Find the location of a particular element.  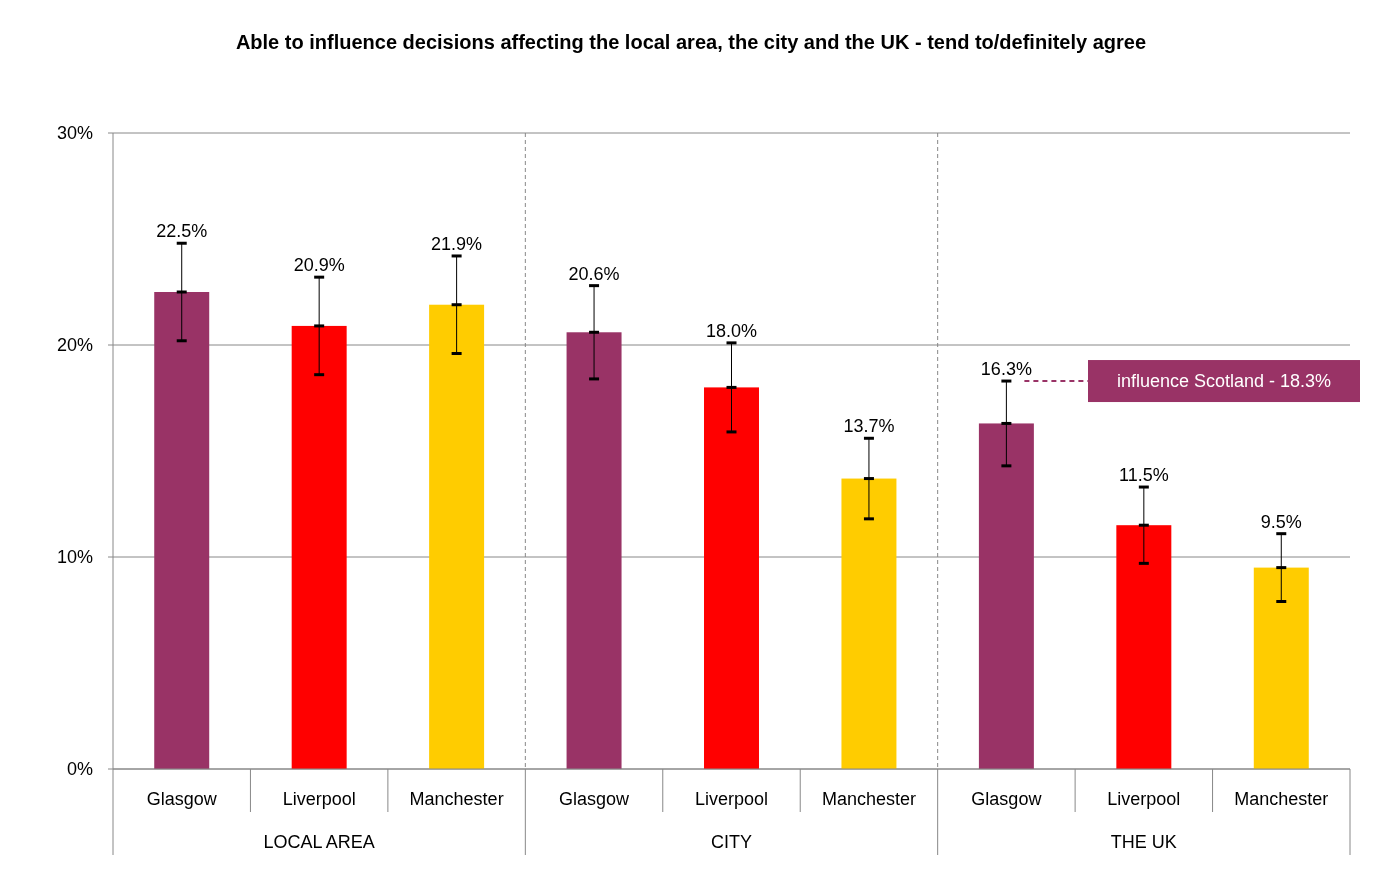

data-label: 20.9% is located at coordinates (319, 265).